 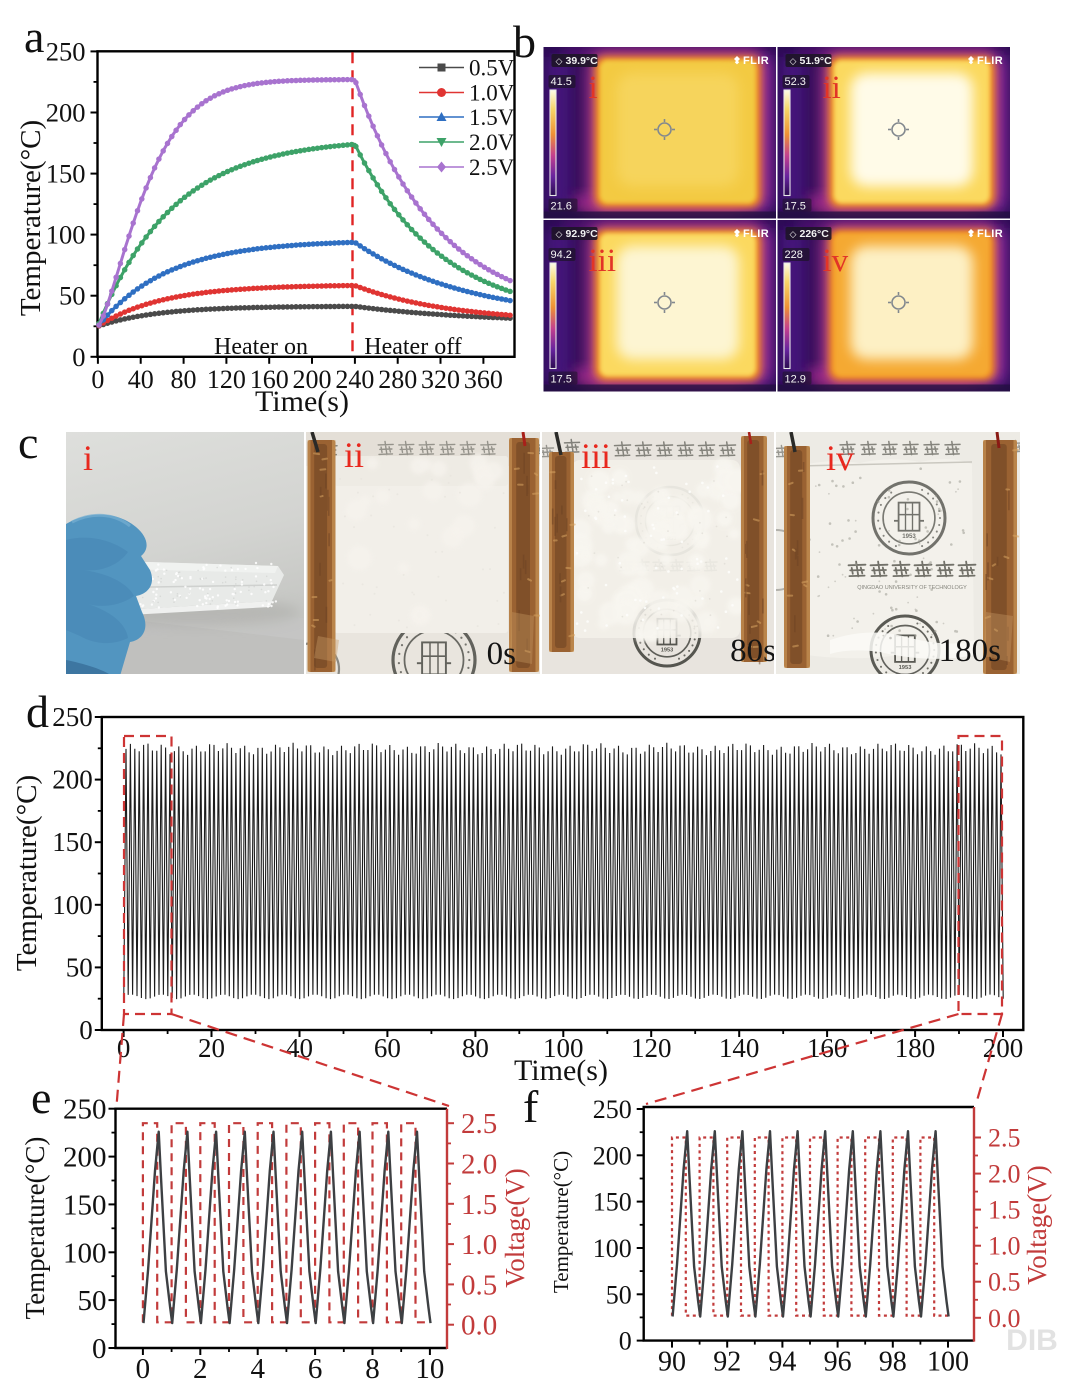 I want to click on svg-text: 2.5V, so click(x=492, y=167).